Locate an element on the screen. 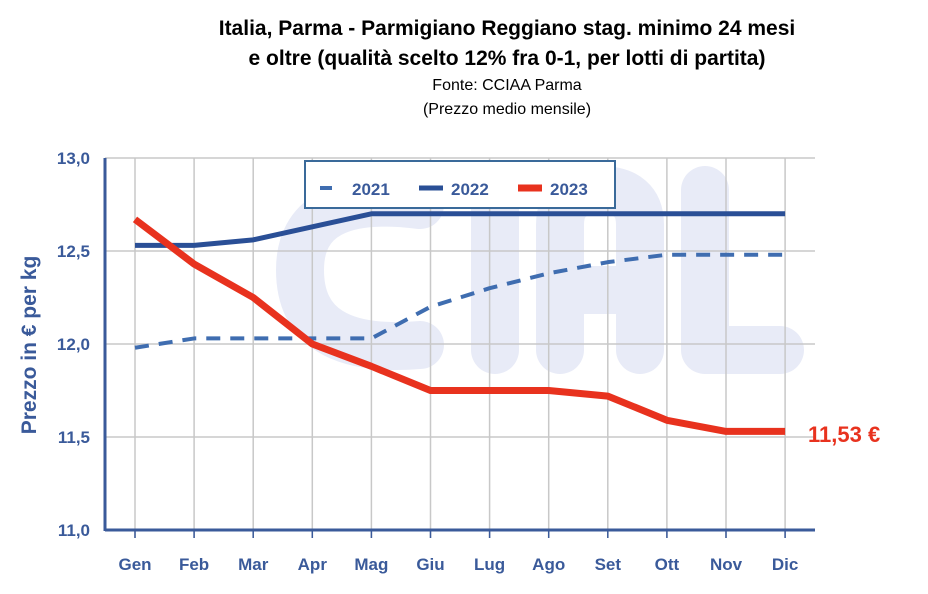 The width and height of the screenshot is (928, 594). x-tick-label: Dic is located at coordinates (785, 564).